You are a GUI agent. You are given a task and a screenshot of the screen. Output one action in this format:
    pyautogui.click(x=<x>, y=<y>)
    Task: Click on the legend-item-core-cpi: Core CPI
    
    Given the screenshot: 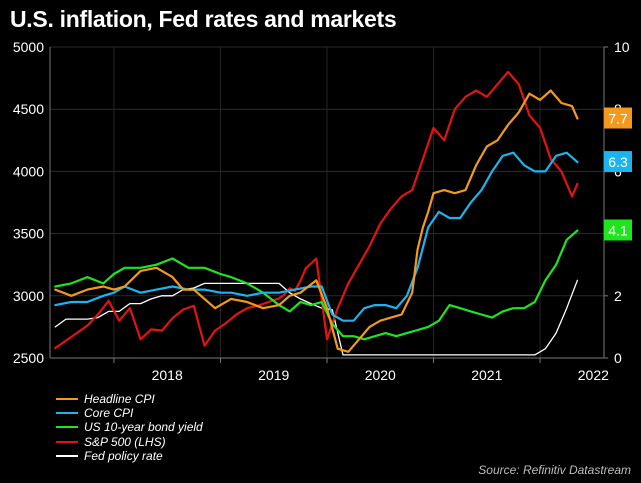 What is the action you would take?
    pyautogui.click(x=129, y=413)
    